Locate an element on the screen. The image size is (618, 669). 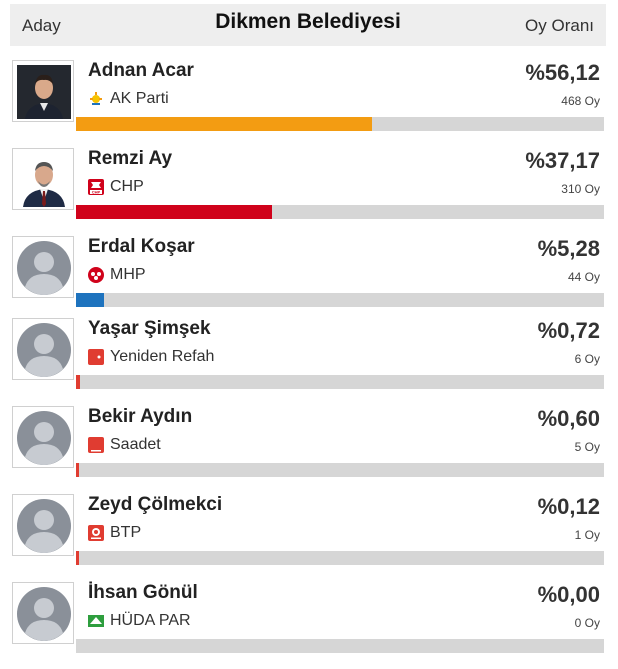
party-name: BTP is located at coordinates (126, 532).